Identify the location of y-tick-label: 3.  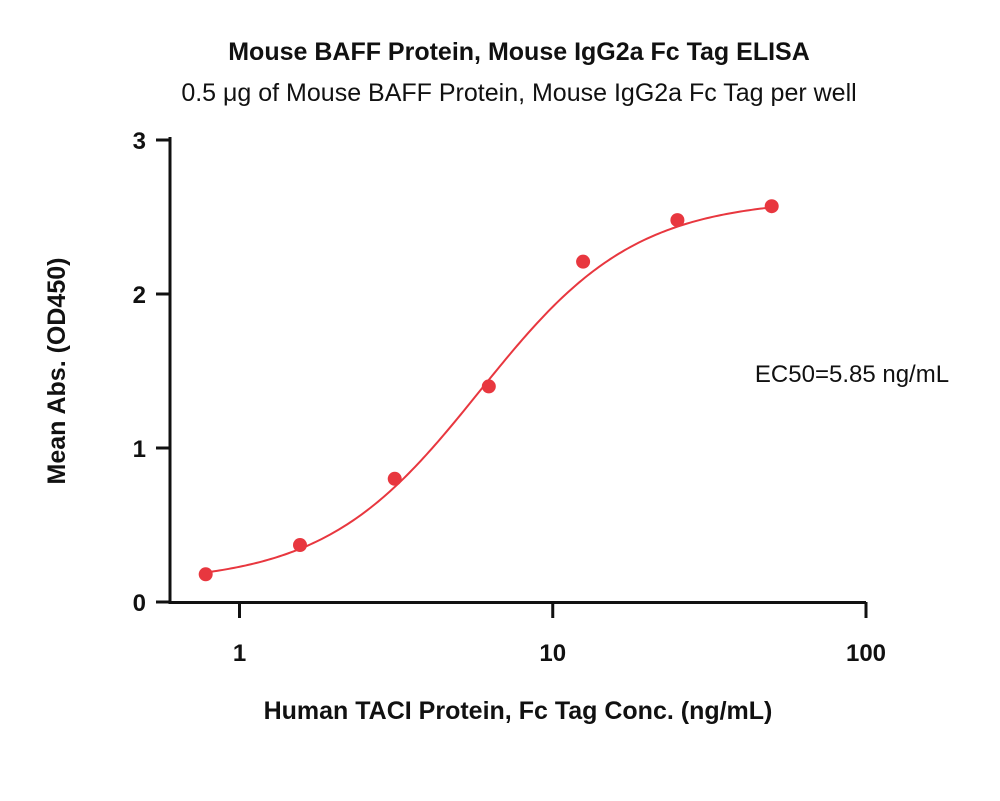
(139, 141).